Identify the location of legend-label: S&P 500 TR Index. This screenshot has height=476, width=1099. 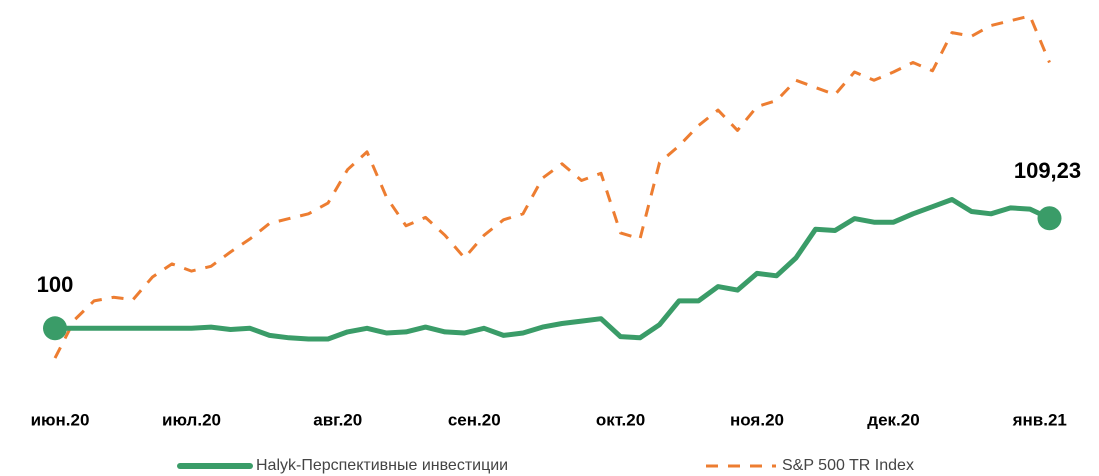
(848, 465).